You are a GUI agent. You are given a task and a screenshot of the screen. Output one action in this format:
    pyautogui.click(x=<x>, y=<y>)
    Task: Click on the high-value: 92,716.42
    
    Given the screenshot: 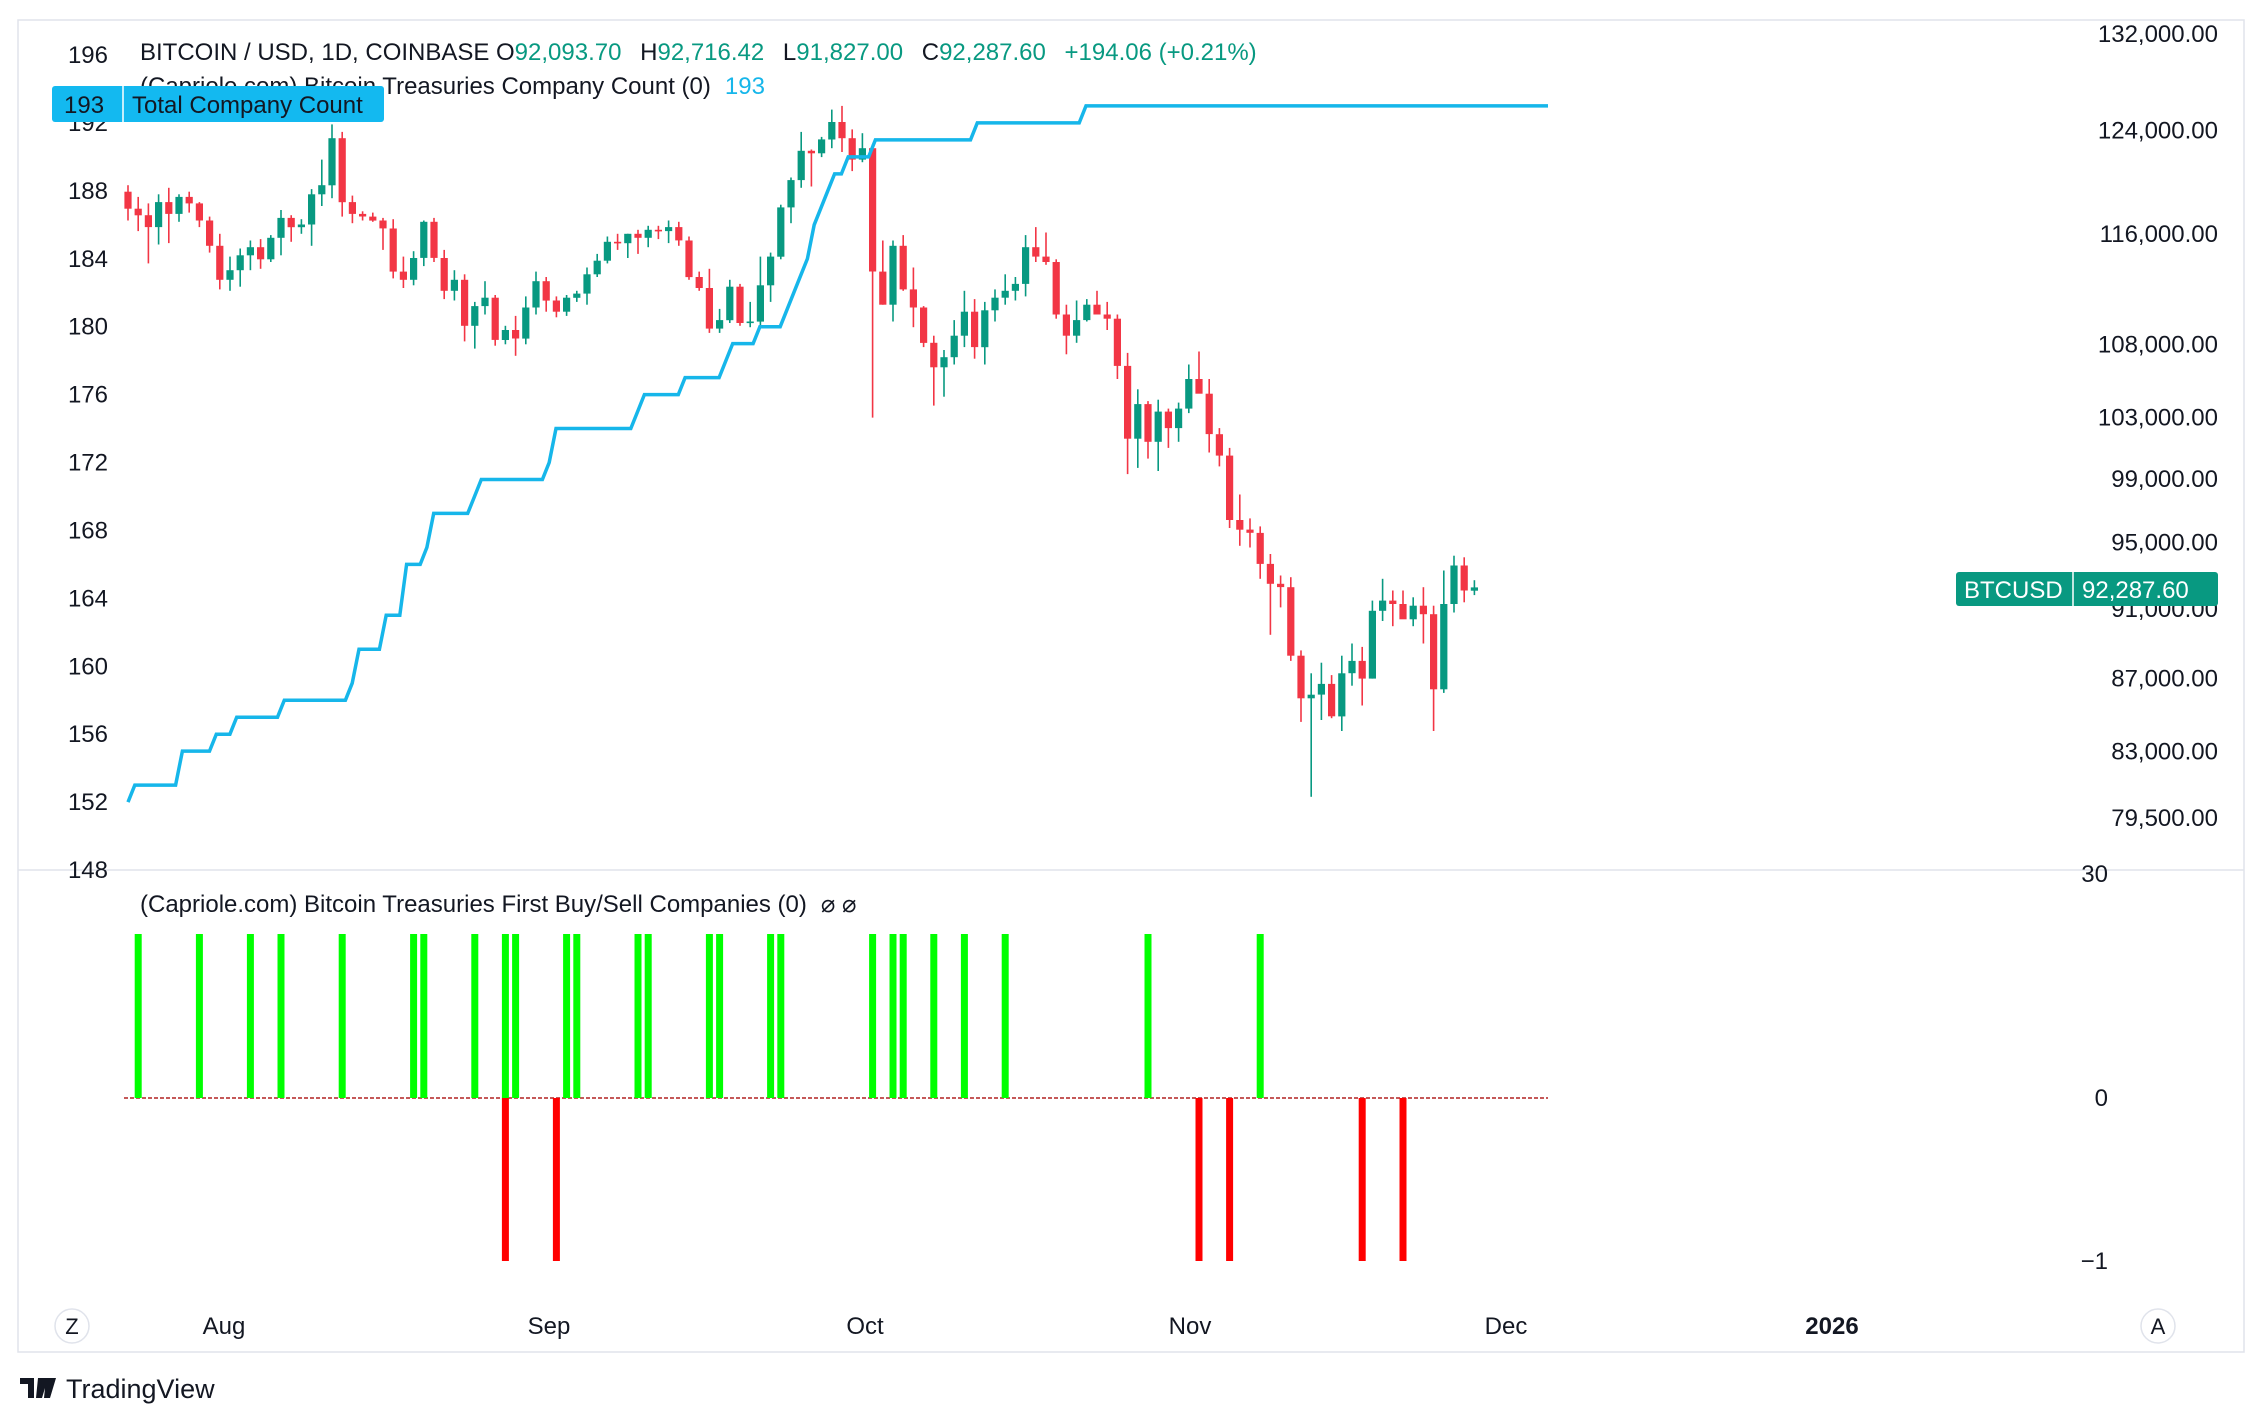 What is the action you would take?
    pyautogui.click(x=710, y=52)
    